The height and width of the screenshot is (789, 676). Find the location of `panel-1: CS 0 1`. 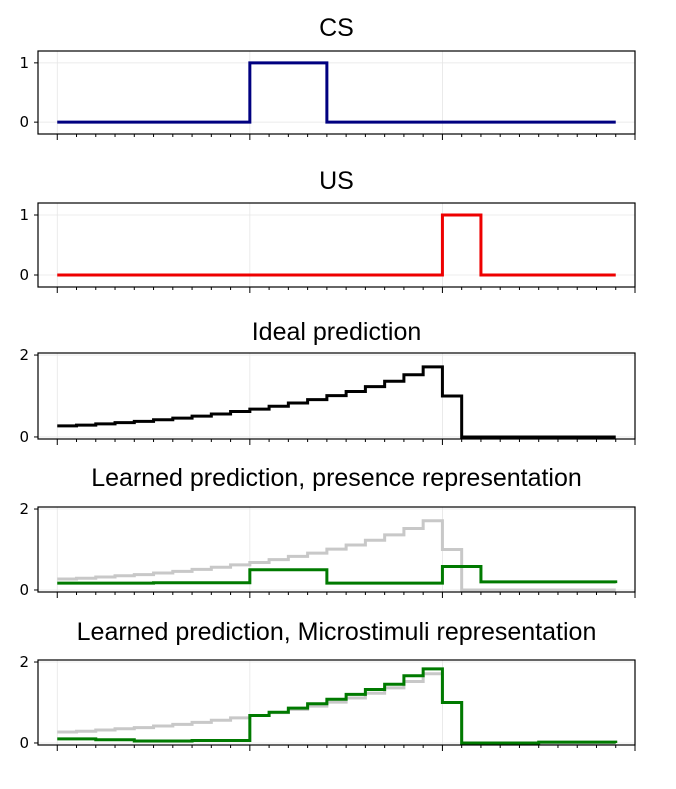

panel-1: CS 0 1 is located at coordinates (327, 77).